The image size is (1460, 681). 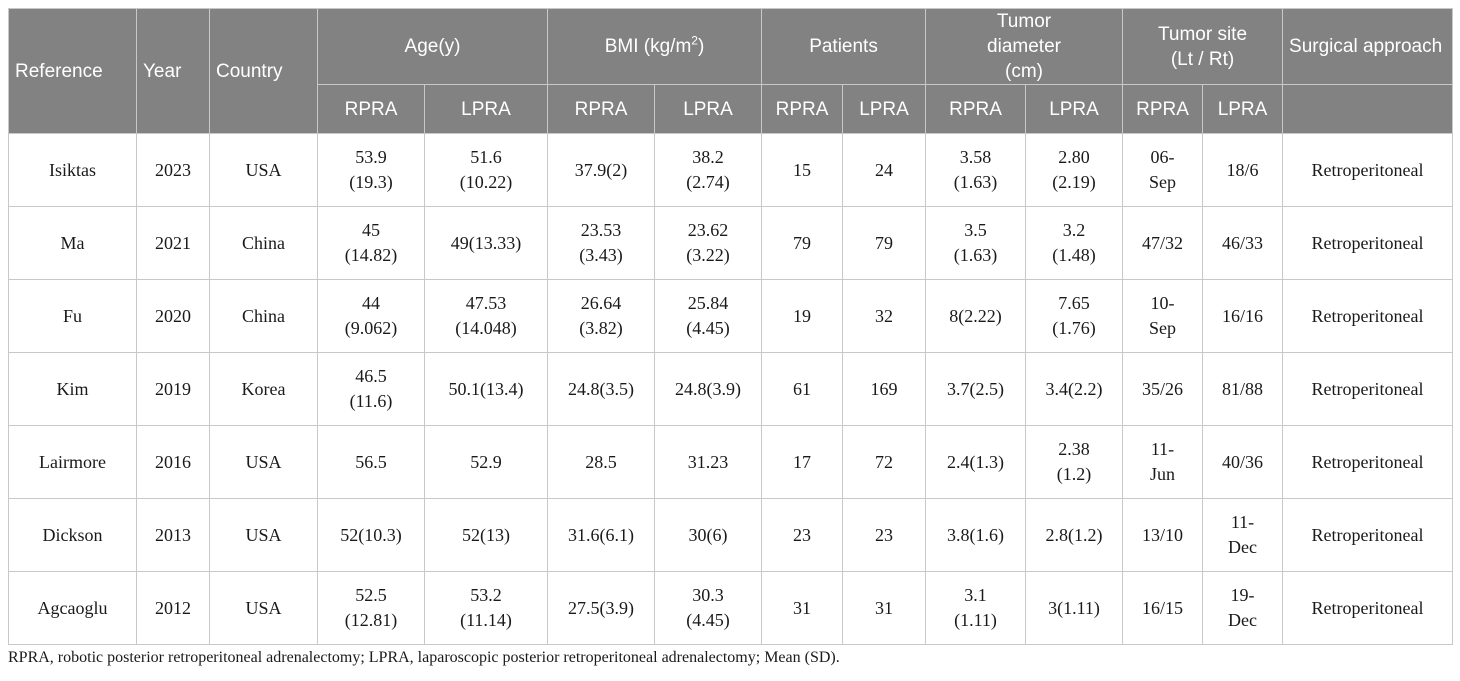 I want to click on cell-age-lpra: 51.6 (10.22), so click(x=486, y=170).